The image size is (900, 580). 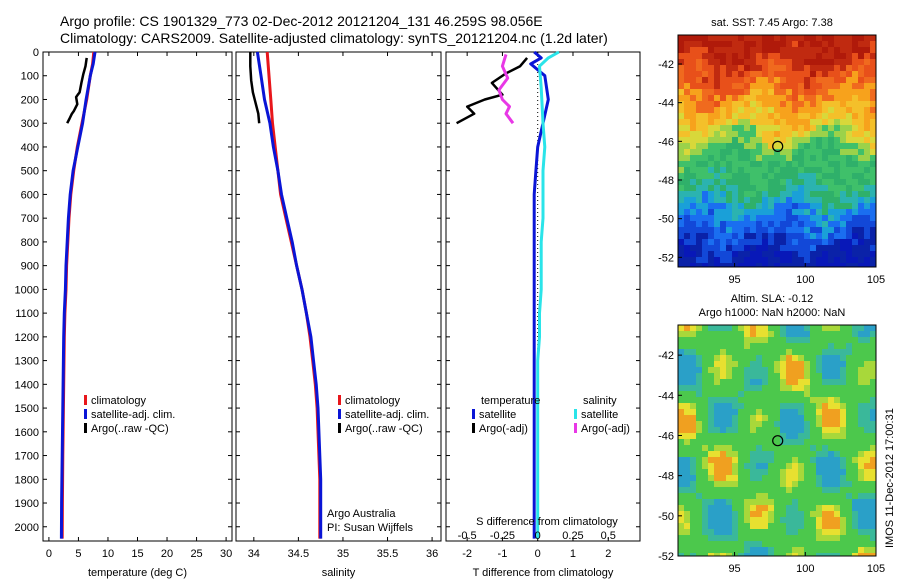 What do you see at coordinates (575, 428) in the screenshot?
I see `legend-swatch-magenta` at bounding box center [575, 428].